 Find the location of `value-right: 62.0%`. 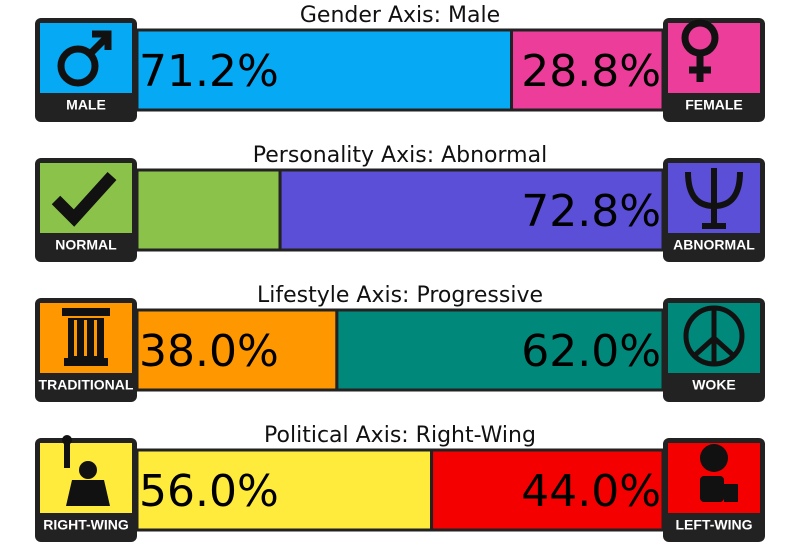

value-right: 62.0% is located at coordinates (591, 351).